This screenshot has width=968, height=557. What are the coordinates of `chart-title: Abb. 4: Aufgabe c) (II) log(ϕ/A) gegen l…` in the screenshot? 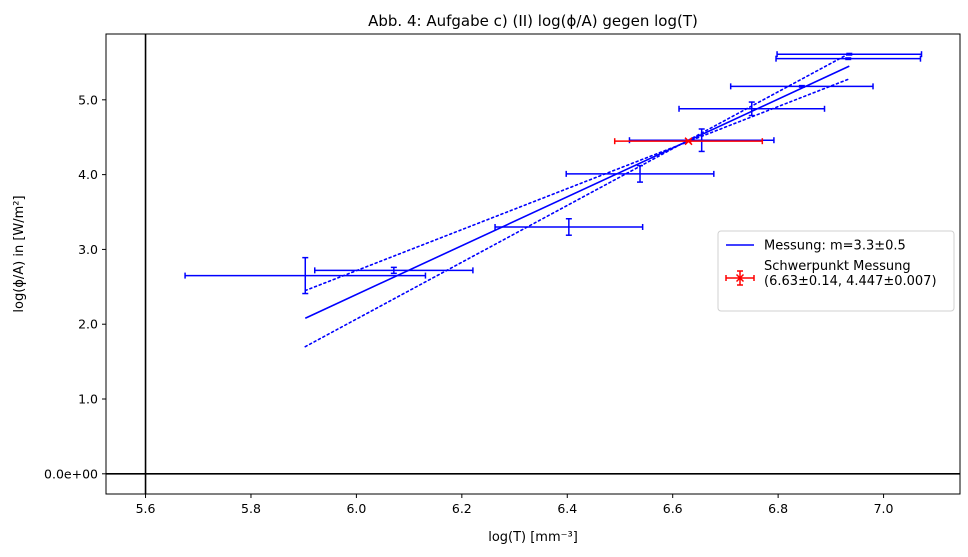 It's located at (533, 21).